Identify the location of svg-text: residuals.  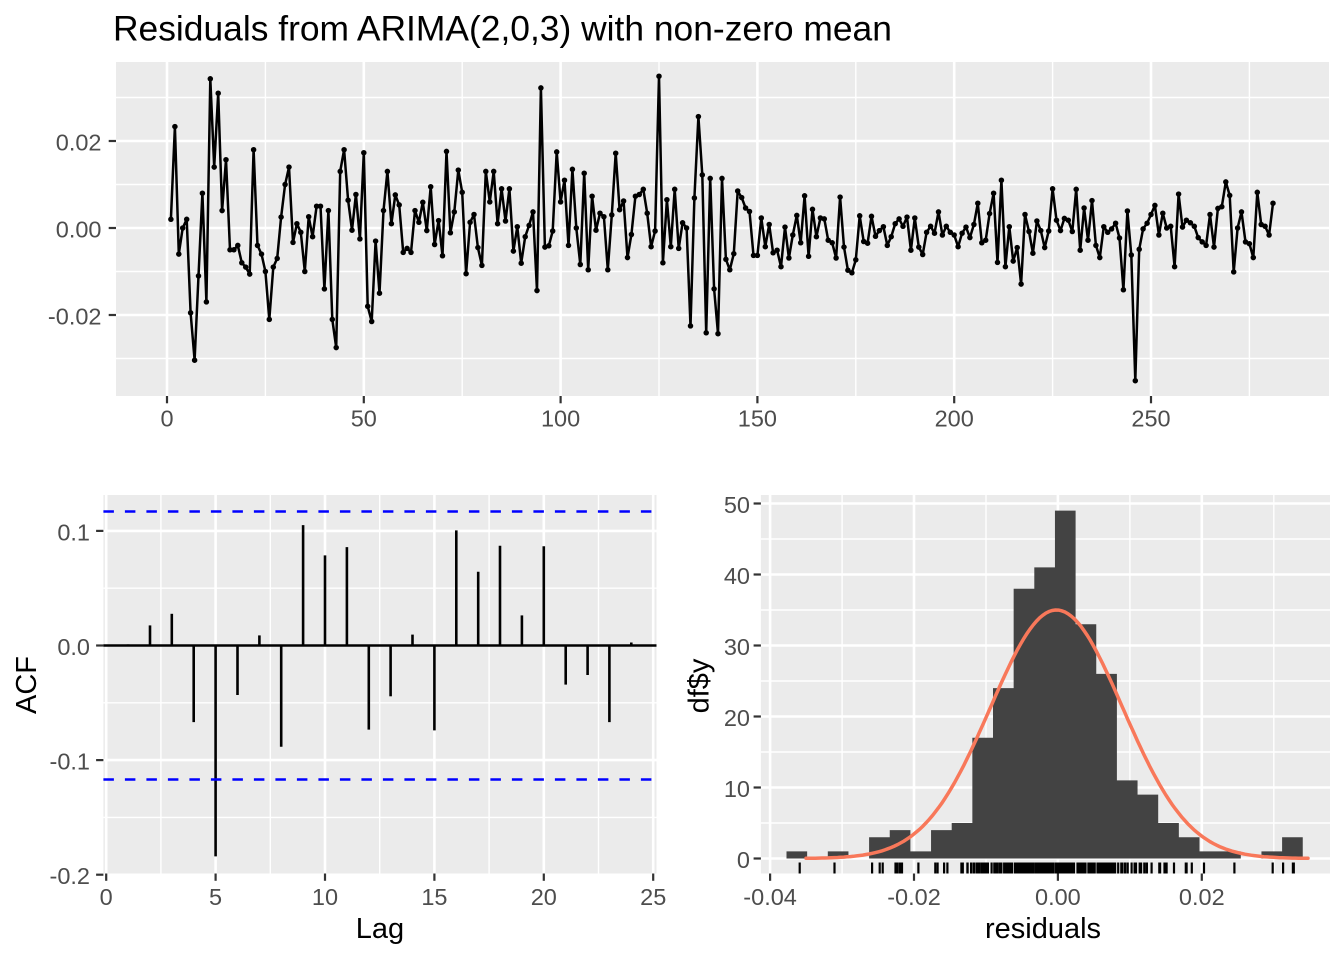
(1043, 929).